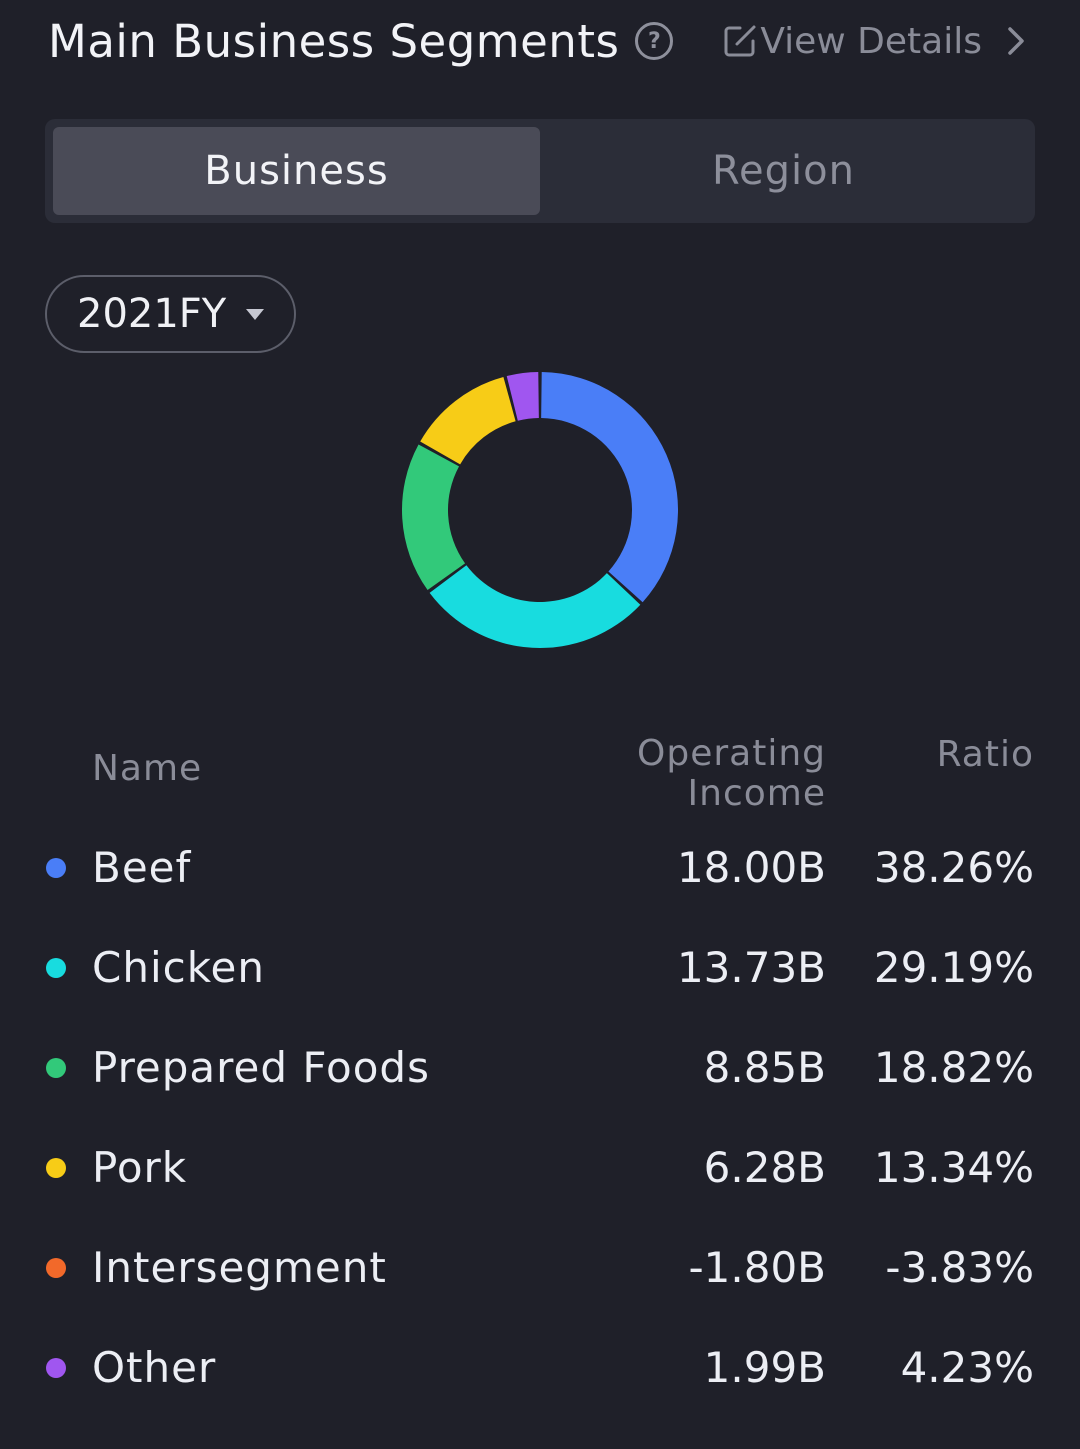  I want to click on segment-name: Chicken, so click(178, 967).